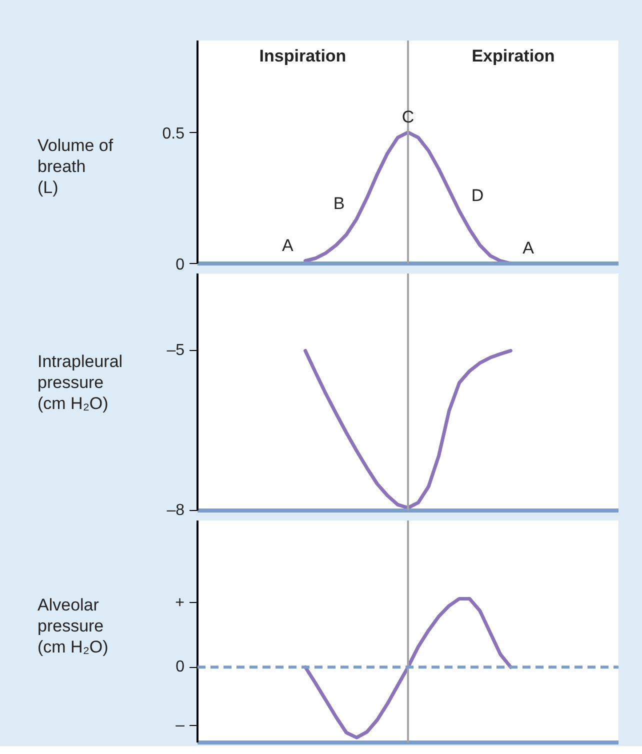 This screenshot has width=642, height=754. I want to click on y-axis-title: Volume of breath (L), so click(76, 166).